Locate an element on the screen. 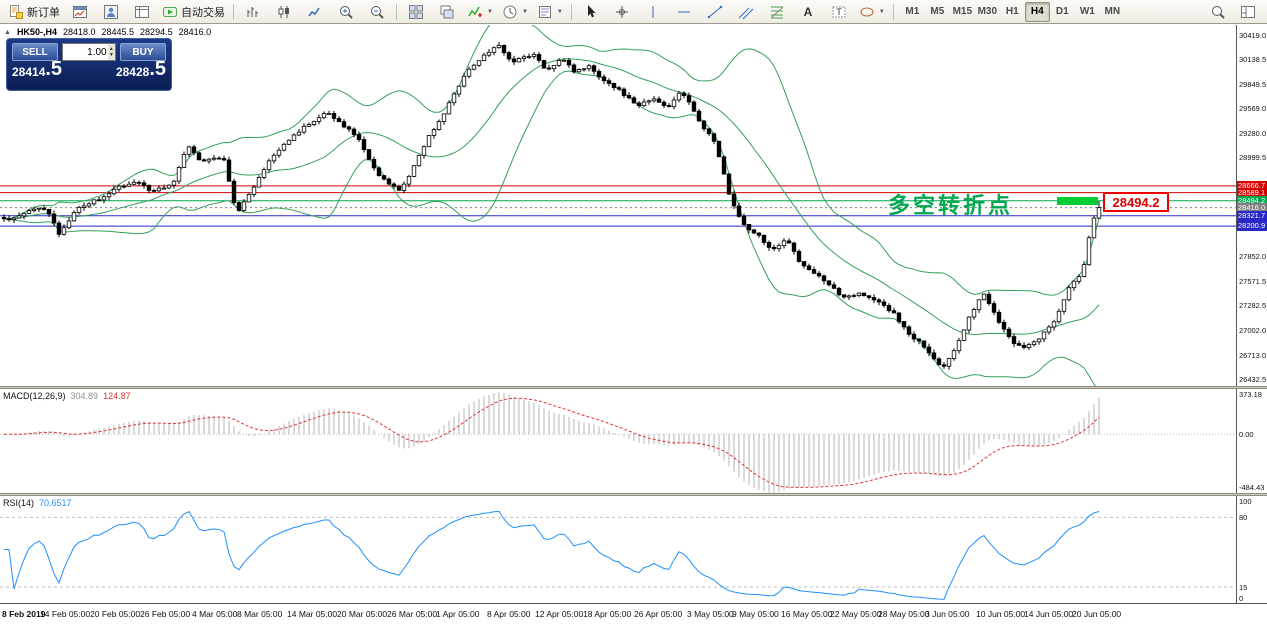 This screenshot has height=625, width=1267. time-axis-label: 14 Mar 05:00 is located at coordinates (312, 614).